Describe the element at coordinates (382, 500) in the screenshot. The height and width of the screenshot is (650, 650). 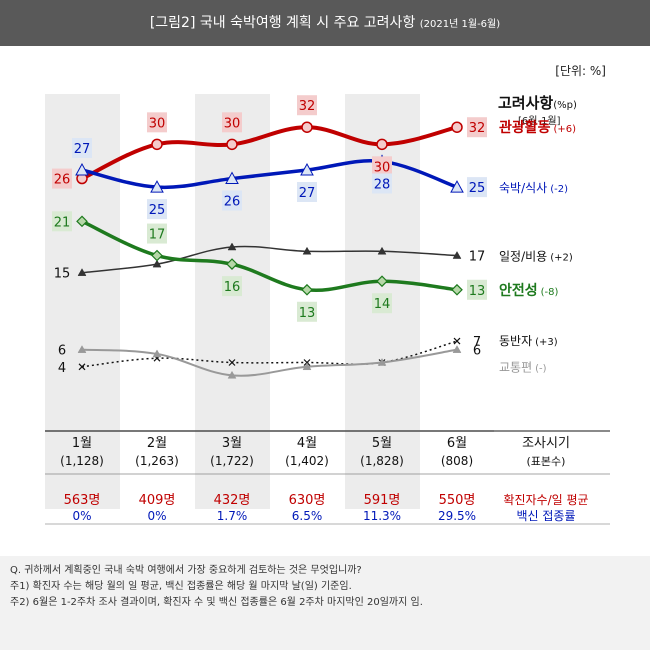
I see `cases-value: 591명` at that location.